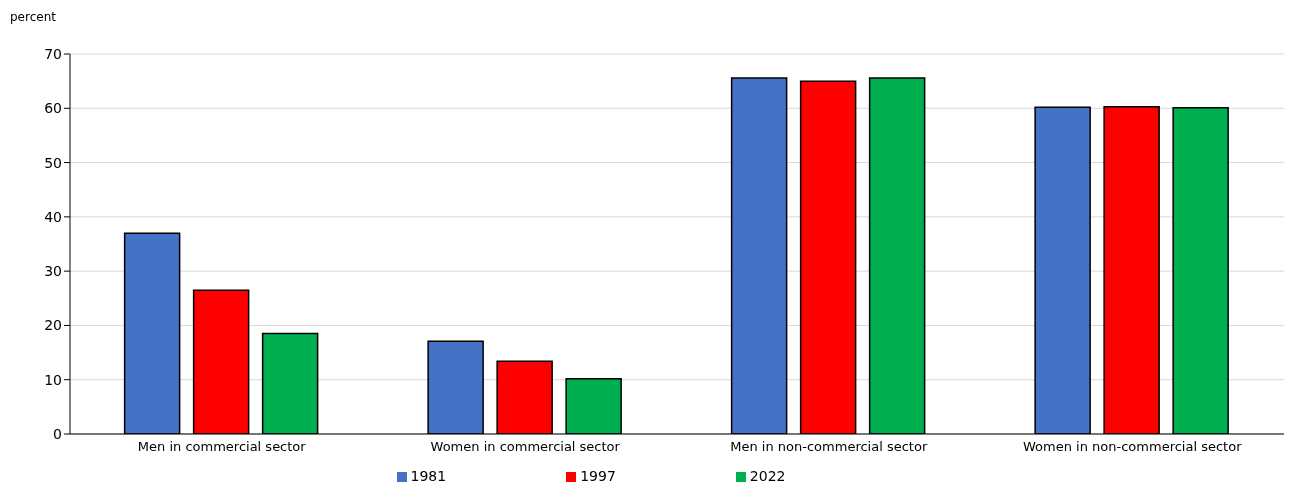 This screenshot has height=502, width=1298. Describe the element at coordinates (53, 379) in the screenshot. I see `y-tick-label: 10` at that location.